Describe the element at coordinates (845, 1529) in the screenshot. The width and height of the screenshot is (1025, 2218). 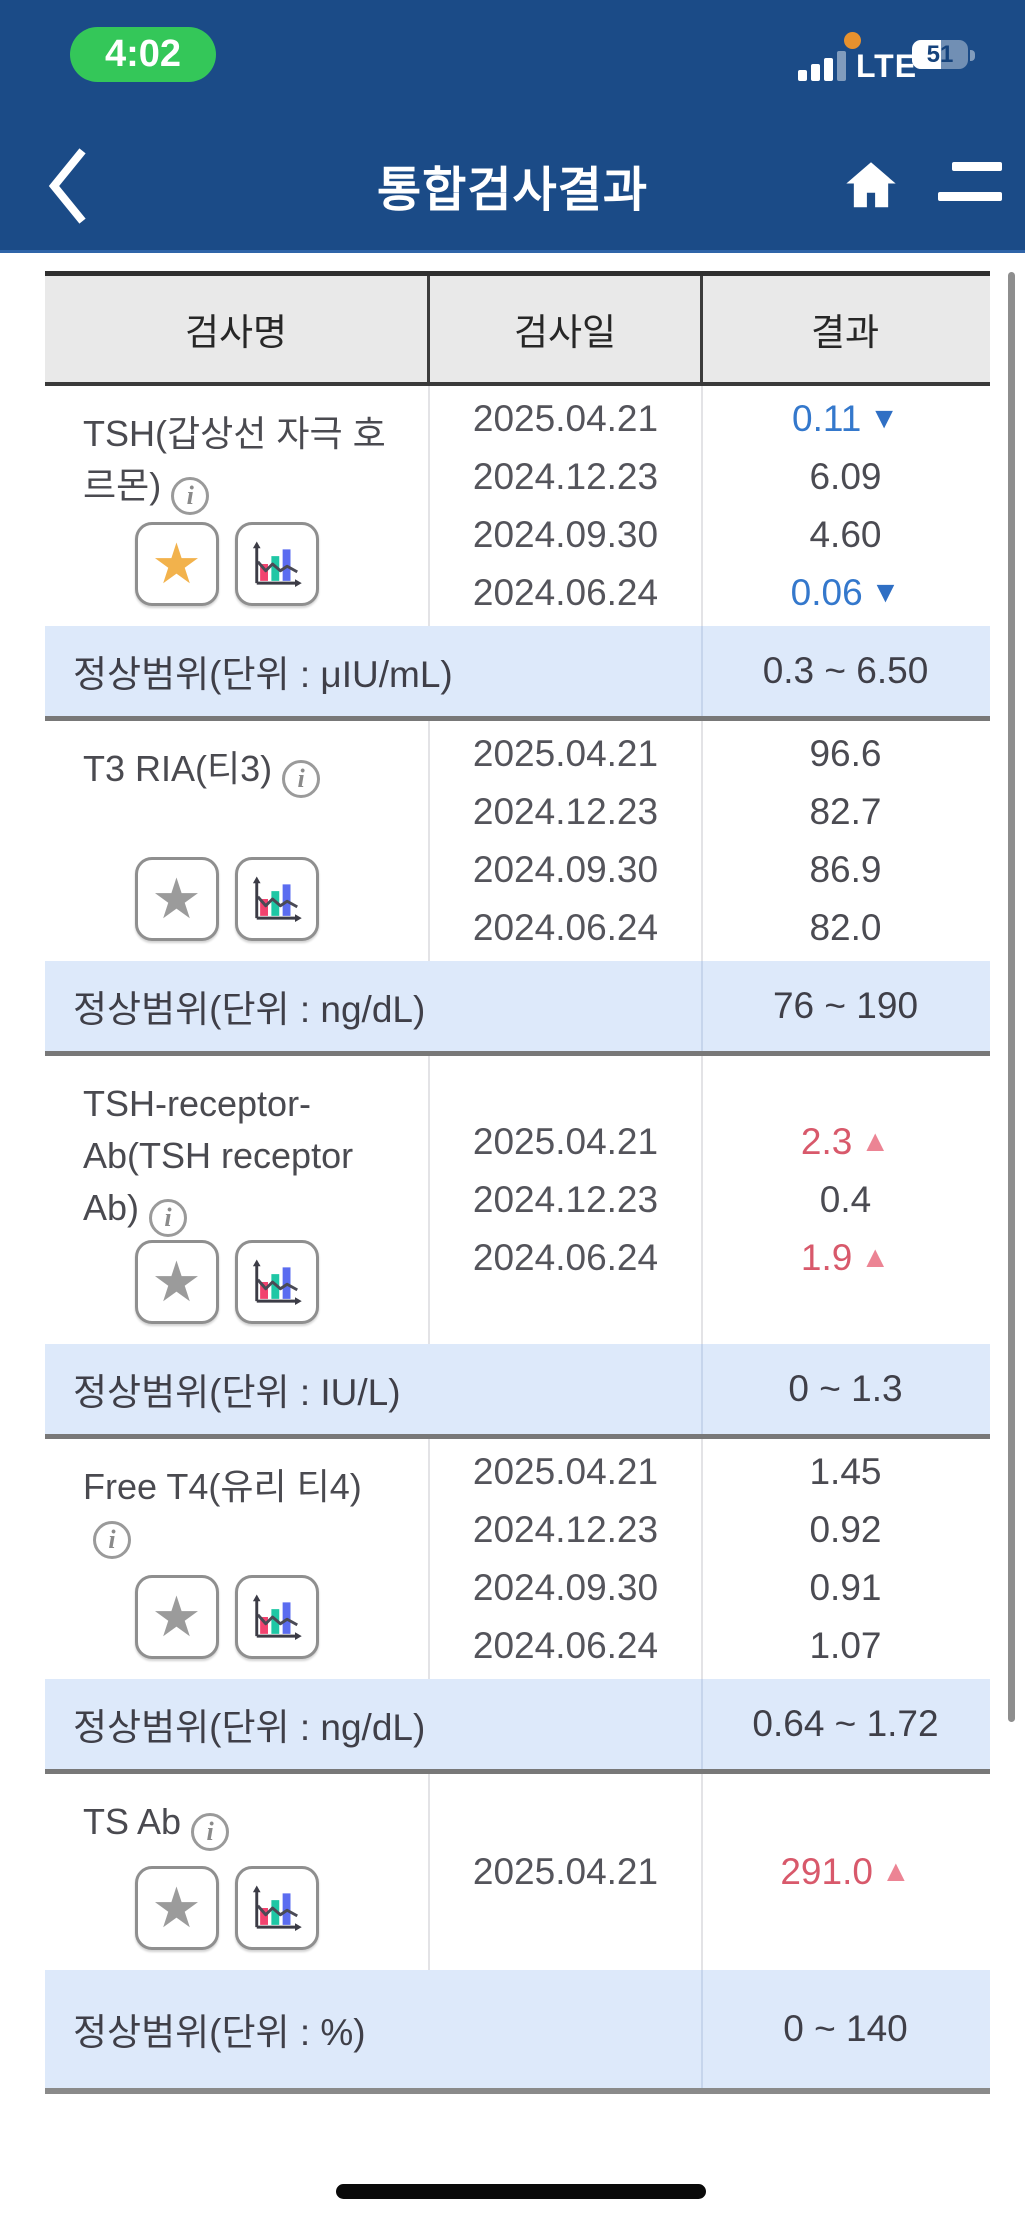
I see `result-value: 0.92` at that location.